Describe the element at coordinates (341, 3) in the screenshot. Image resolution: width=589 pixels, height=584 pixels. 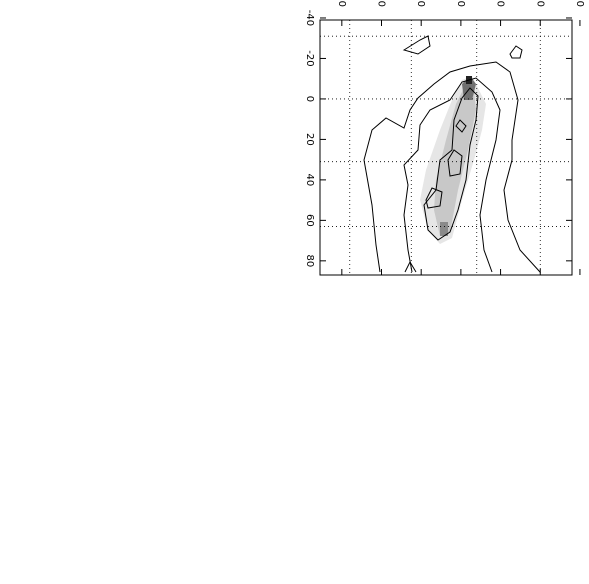
I see `x-tick-label: 100` at that location.